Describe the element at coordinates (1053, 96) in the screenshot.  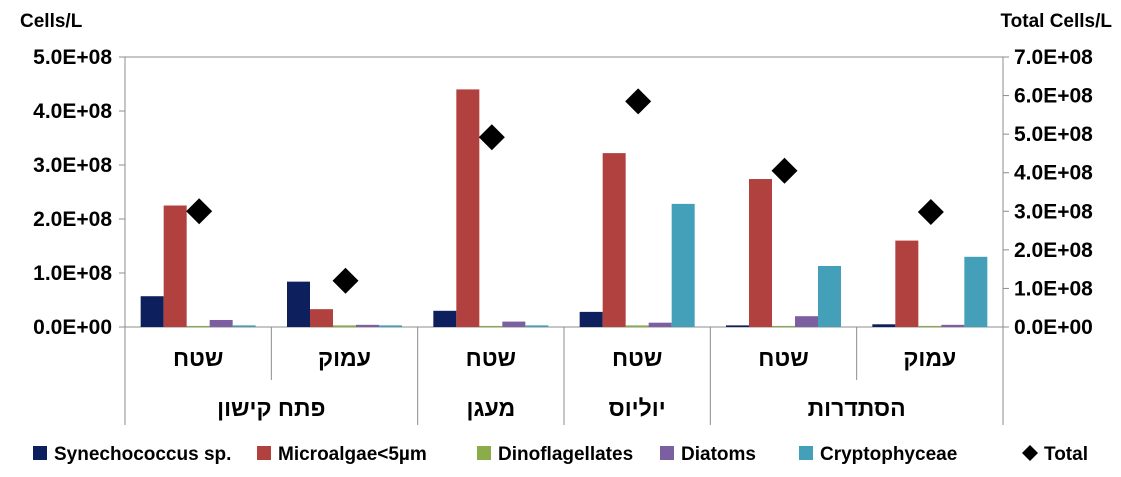
I see `right-tick-label: 6.0E+08` at that location.